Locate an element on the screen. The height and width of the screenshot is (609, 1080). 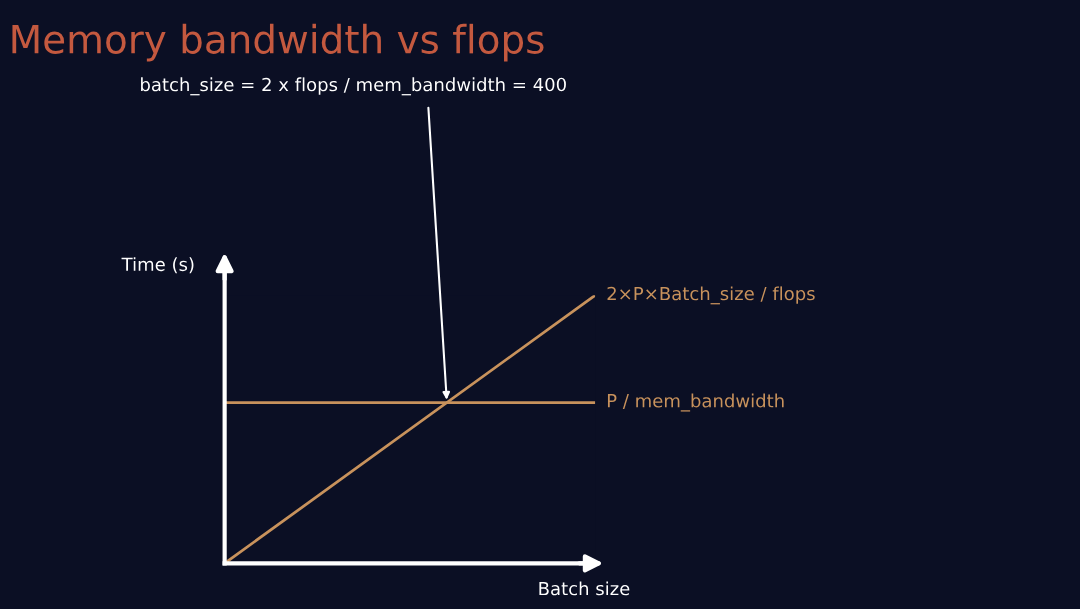
series-label: 2×P×Batch_size / flops is located at coordinates (711, 295).